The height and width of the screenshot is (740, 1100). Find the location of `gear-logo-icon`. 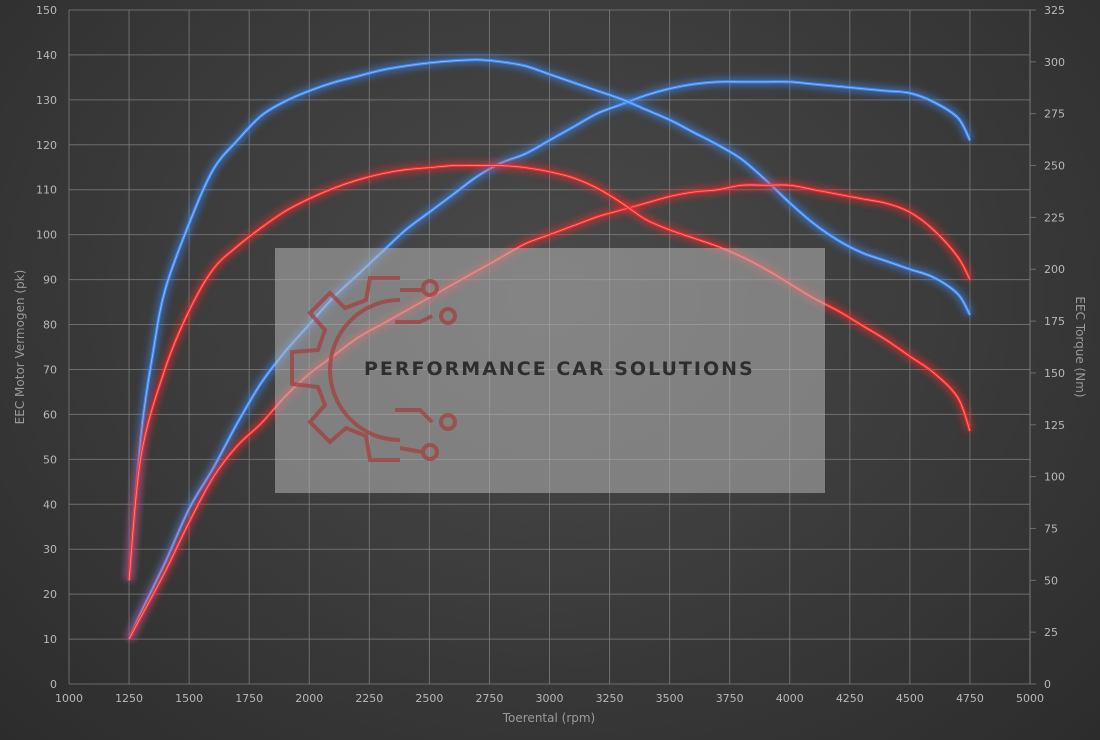

gear-logo-icon is located at coordinates (373, 369).